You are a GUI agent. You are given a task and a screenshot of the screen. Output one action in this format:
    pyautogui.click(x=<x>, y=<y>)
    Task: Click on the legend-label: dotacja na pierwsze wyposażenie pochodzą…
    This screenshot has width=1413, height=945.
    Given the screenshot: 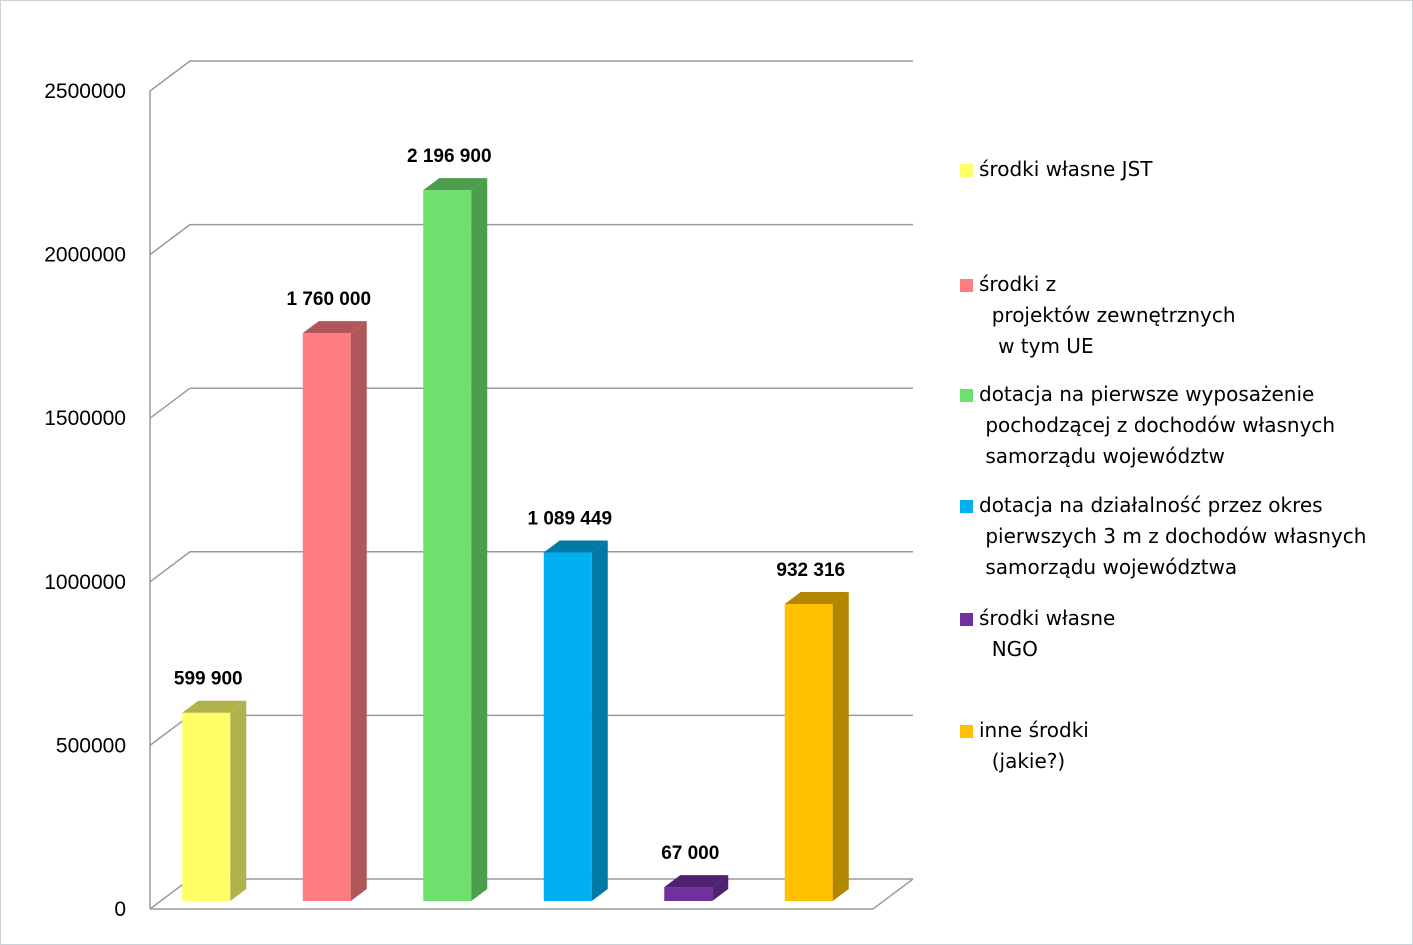 What is the action you would take?
    pyautogui.click(x=1157, y=425)
    